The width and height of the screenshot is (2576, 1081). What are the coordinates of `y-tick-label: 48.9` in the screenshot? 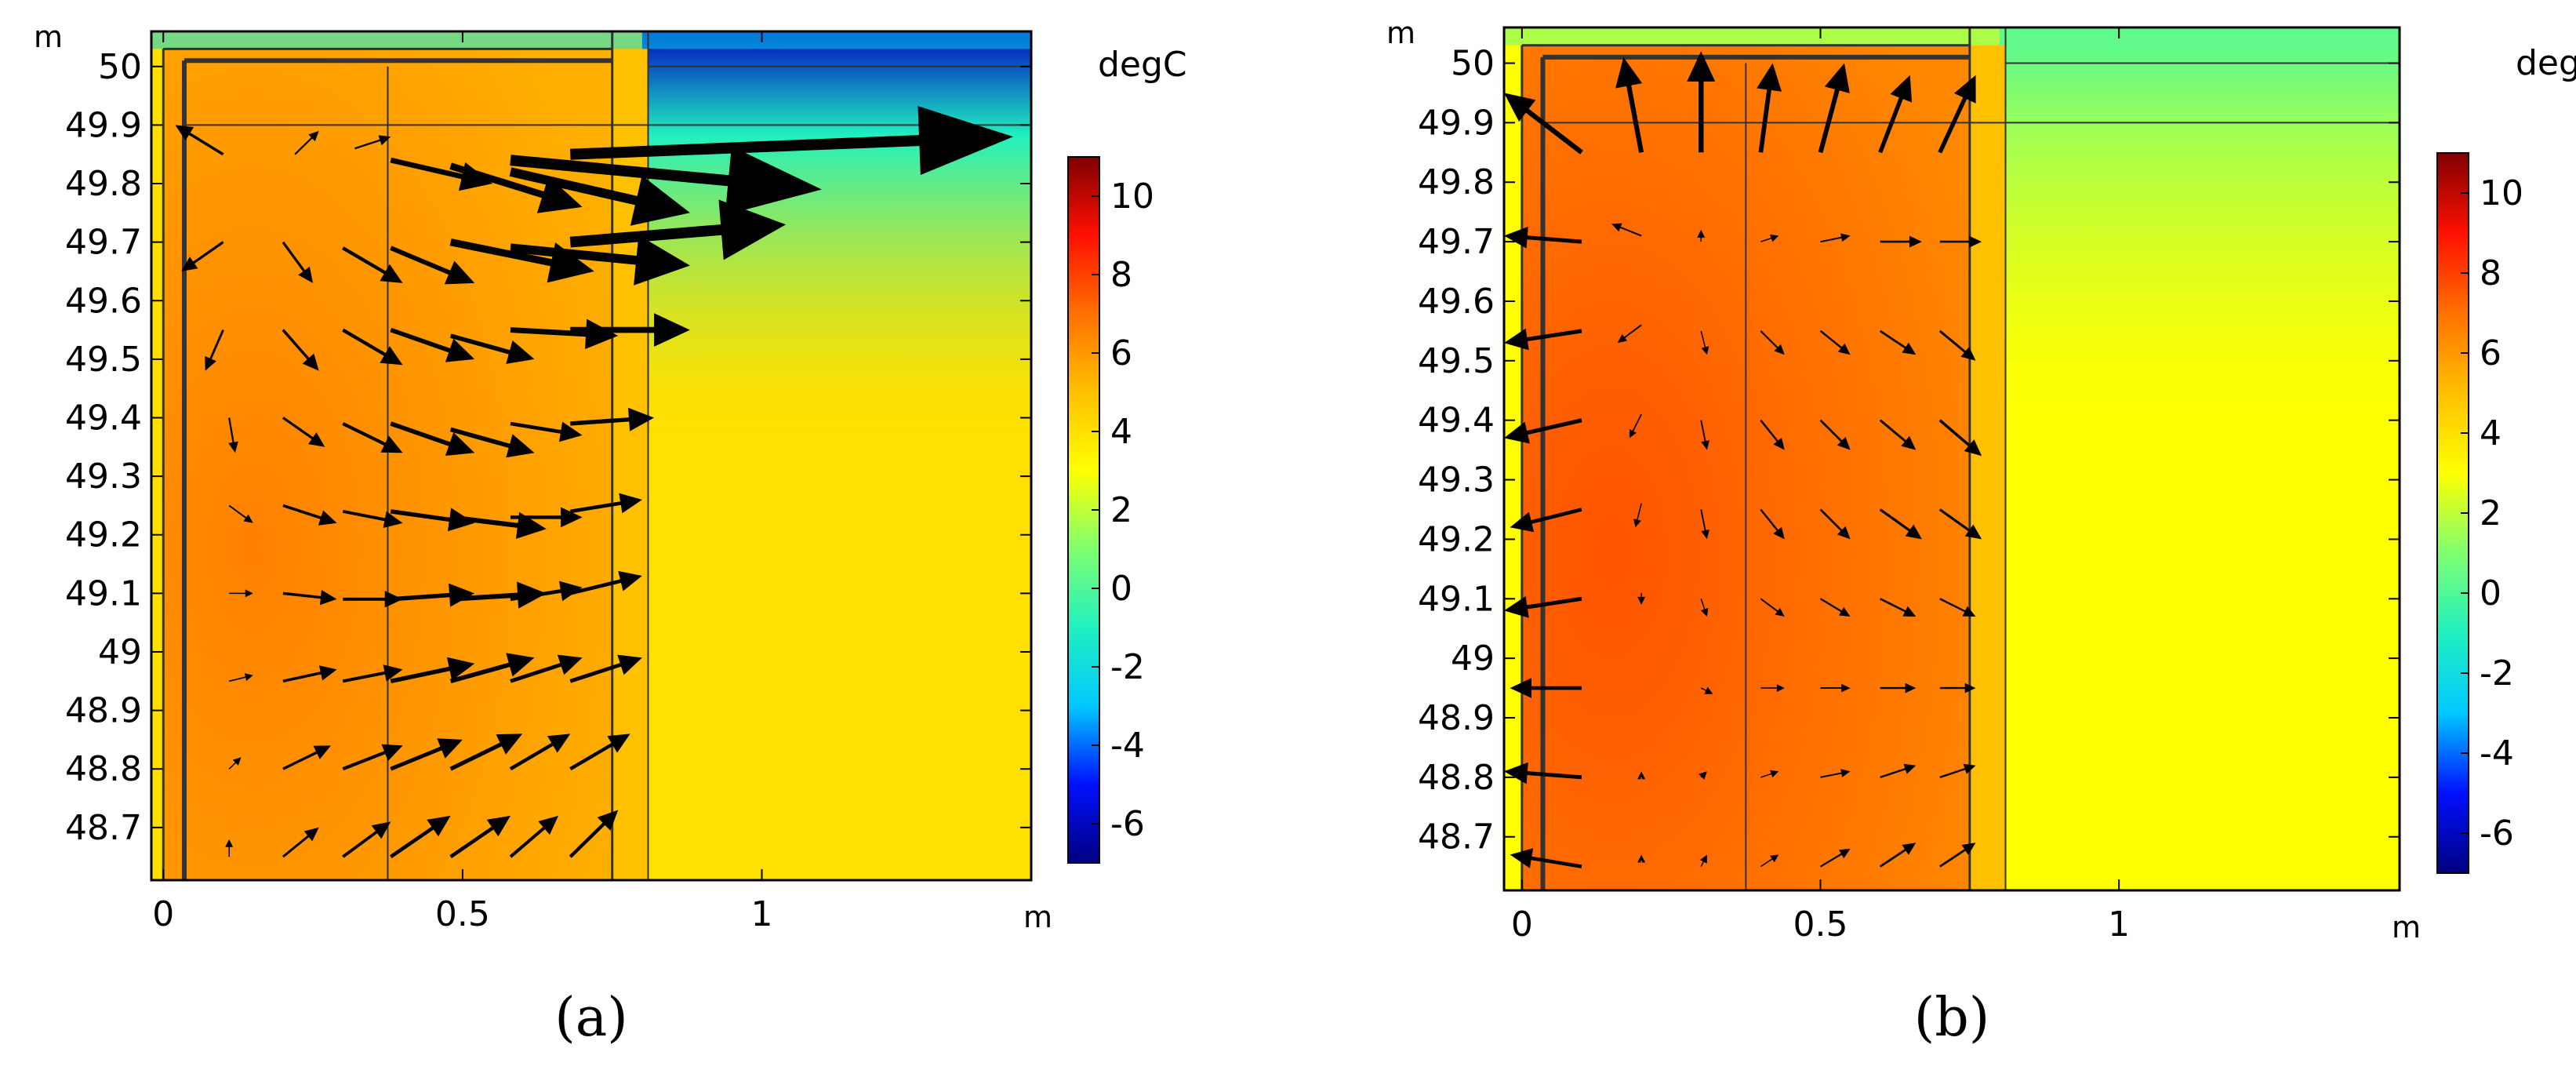 It's located at (1456, 718).